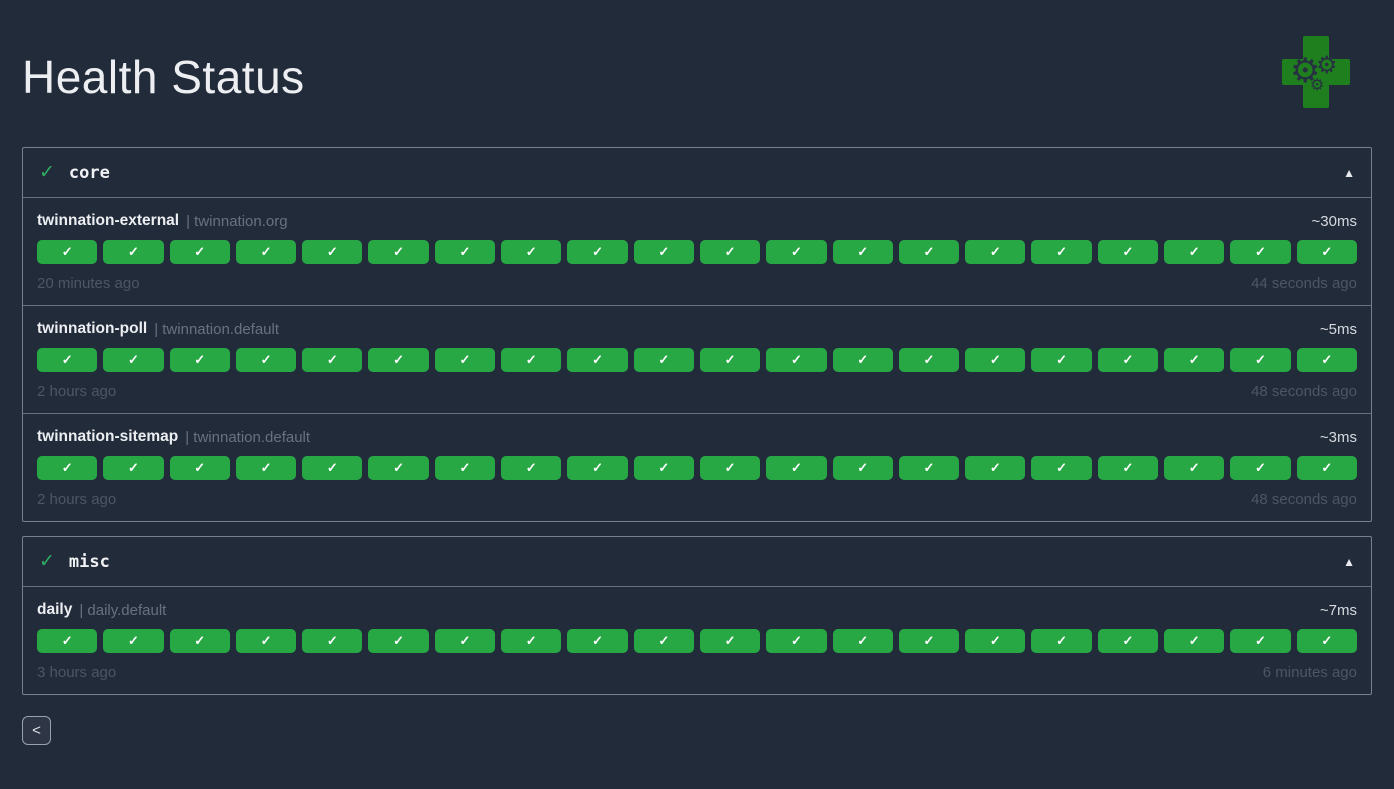 Image resolution: width=1394 pixels, height=789 pixels. Describe the element at coordinates (108, 436) in the screenshot. I see `endpoint-name: twinnation-sitemap` at that location.